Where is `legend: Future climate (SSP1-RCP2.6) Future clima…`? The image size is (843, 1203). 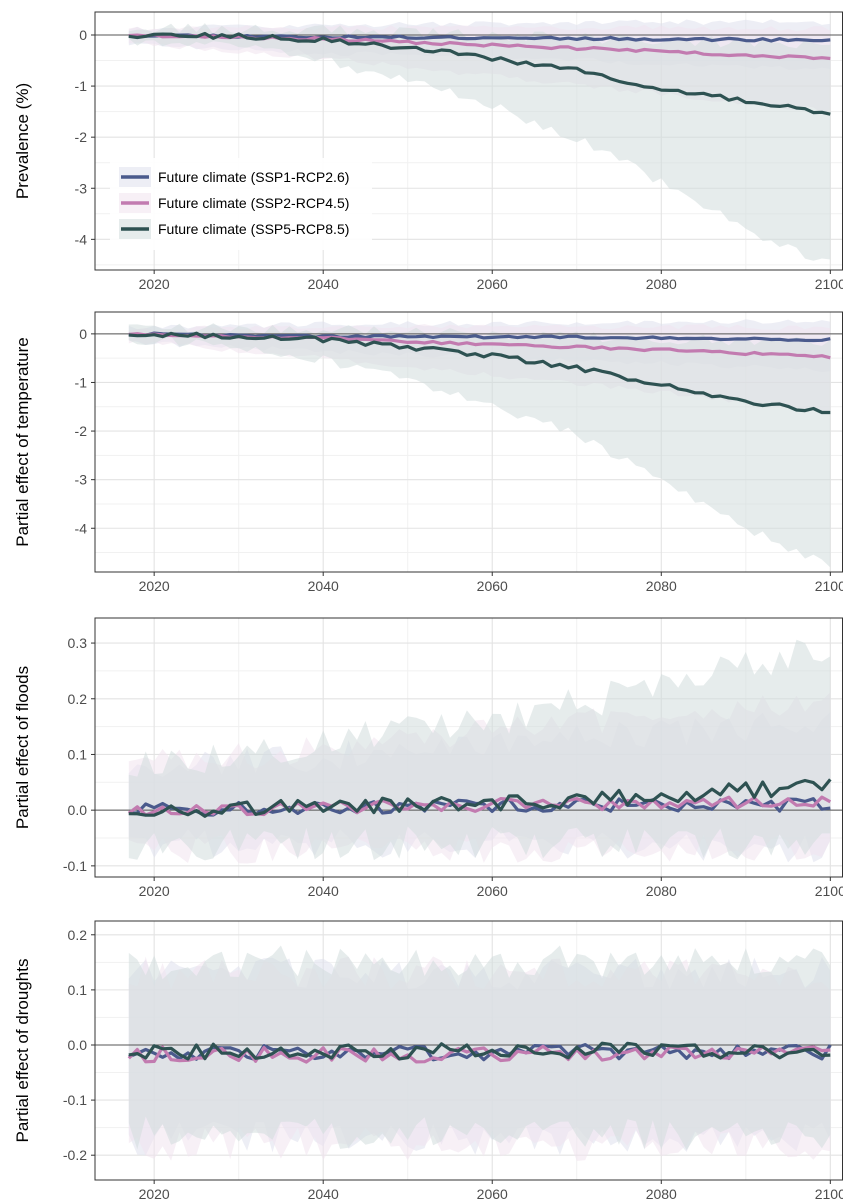 legend: Future climate (SSP1-RCP2.6) Future clima… is located at coordinates (241, 204).